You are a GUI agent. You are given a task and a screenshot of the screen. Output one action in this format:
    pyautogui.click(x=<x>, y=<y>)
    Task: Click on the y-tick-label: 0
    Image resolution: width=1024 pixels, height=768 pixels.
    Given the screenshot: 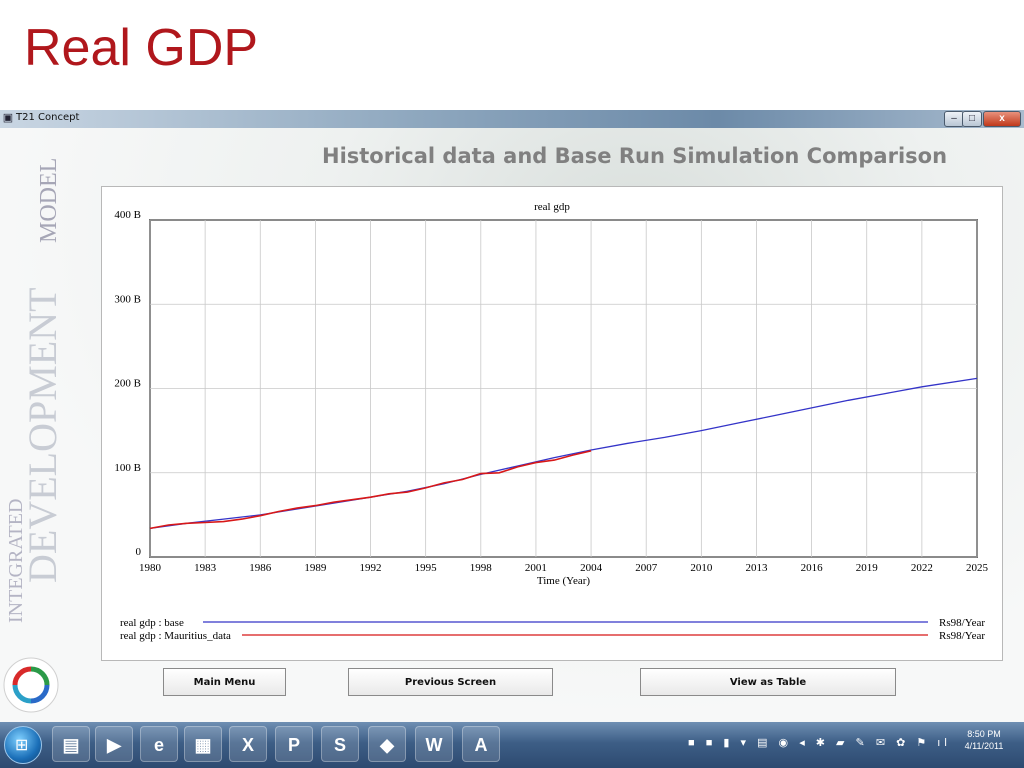 What is the action you would take?
    pyautogui.click(x=139, y=552)
    